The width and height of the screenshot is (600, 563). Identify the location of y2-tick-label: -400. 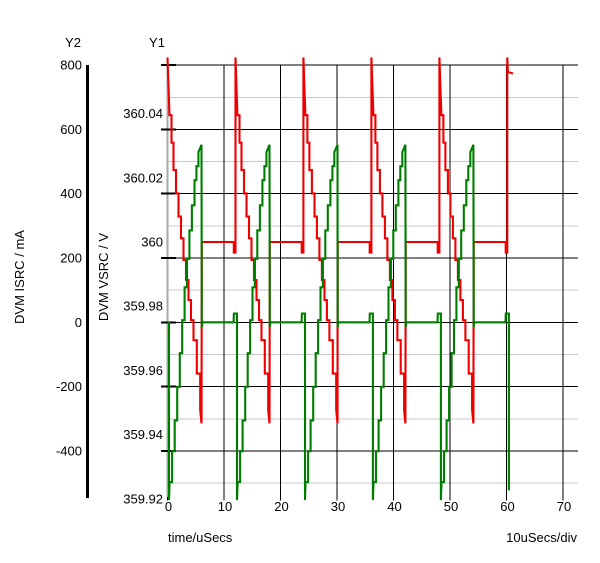
(69, 450).